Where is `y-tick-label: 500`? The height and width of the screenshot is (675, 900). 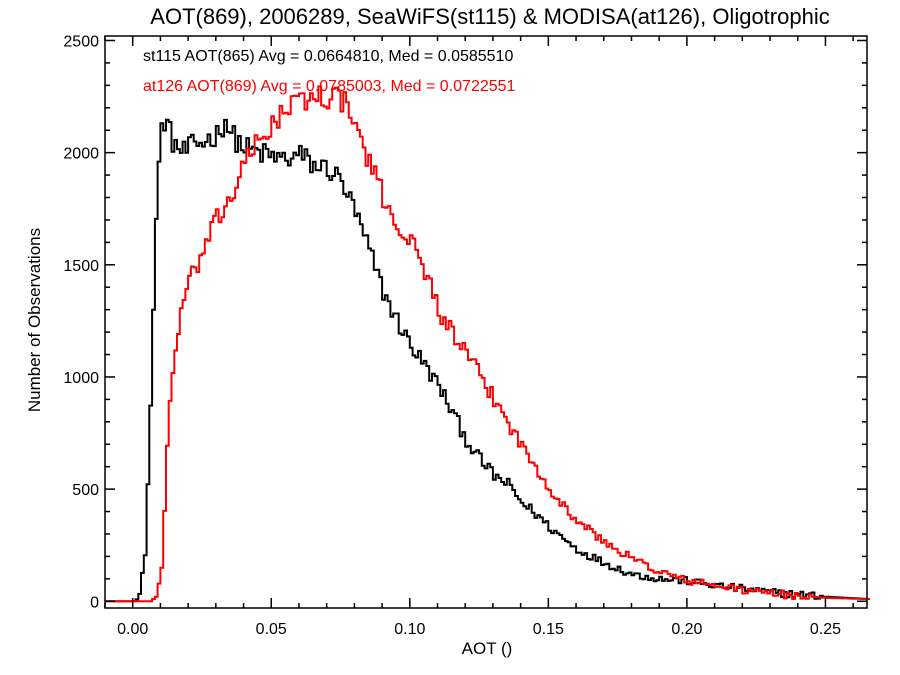
y-tick-label: 500 is located at coordinates (85, 490).